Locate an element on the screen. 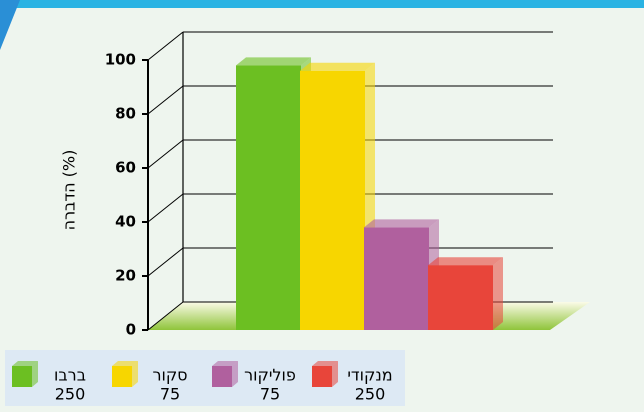 The width and height of the screenshot is (644, 412). legend-name: ברבו is located at coordinates (70, 375).